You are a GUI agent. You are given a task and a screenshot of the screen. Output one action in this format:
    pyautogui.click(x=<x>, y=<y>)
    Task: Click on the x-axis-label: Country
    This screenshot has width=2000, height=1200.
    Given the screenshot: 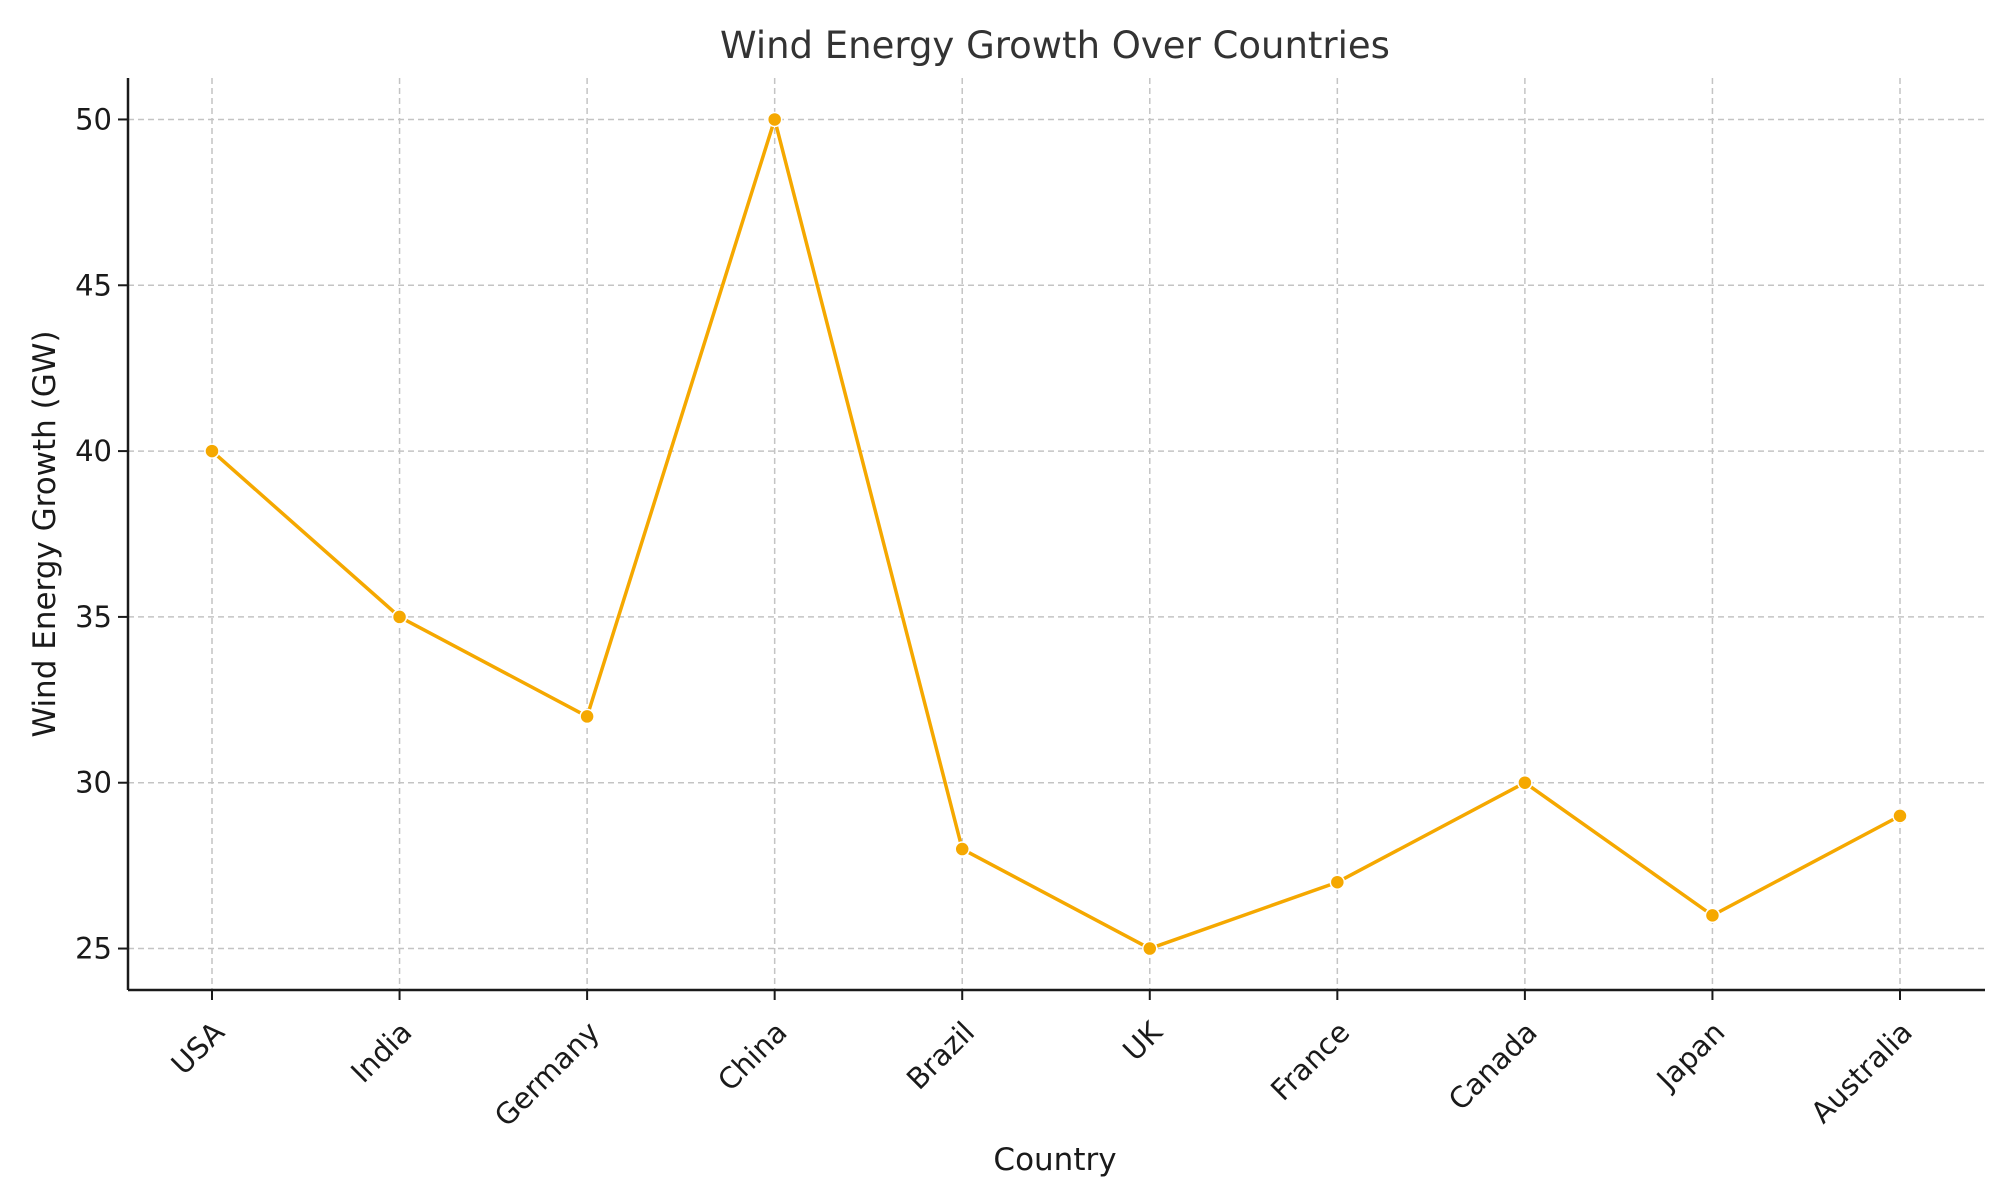 What is the action you would take?
    pyautogui.click(x=1054, y=1160)
    